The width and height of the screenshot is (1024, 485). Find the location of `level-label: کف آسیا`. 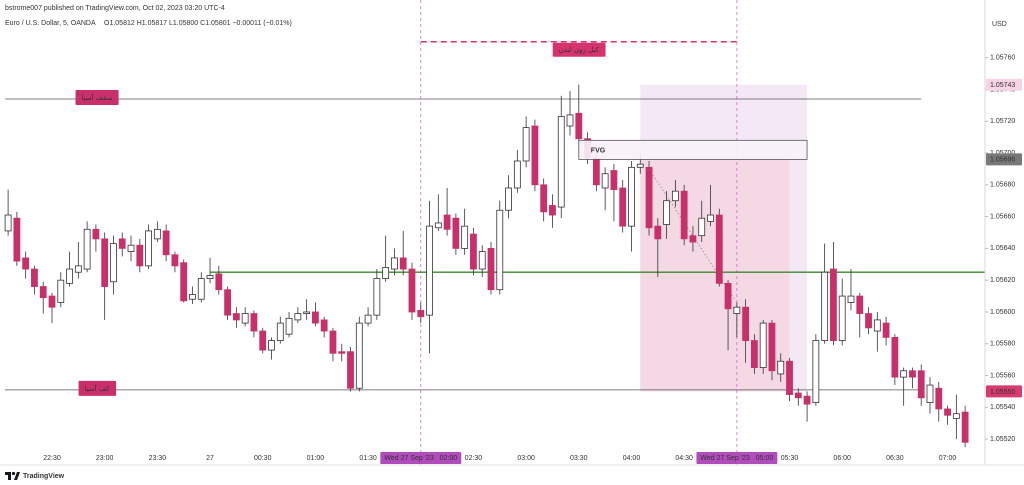

level-label: کف آسیا is located at coordinates (98, 388).